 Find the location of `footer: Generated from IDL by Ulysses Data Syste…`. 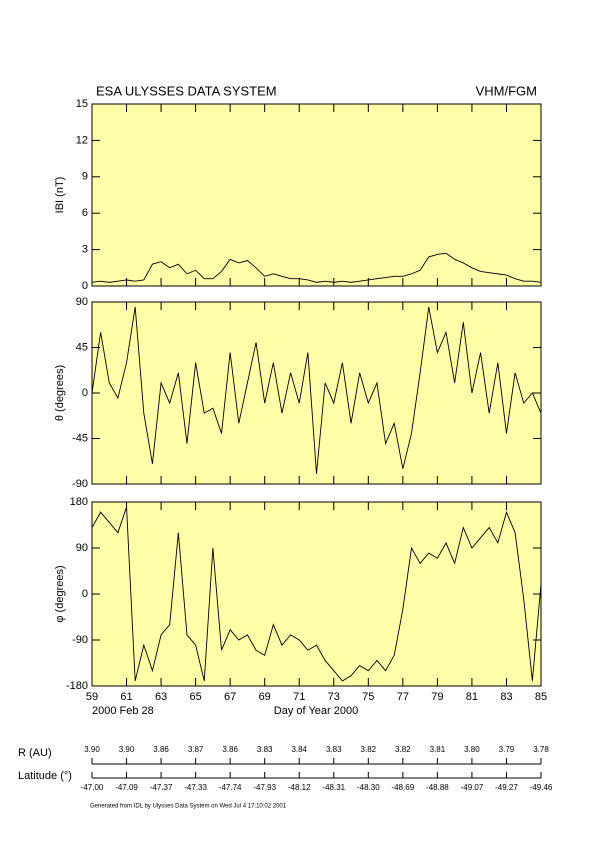

footer: Generated from IDL by Ulysses Data Syste… is located at coordinates (188, 807).